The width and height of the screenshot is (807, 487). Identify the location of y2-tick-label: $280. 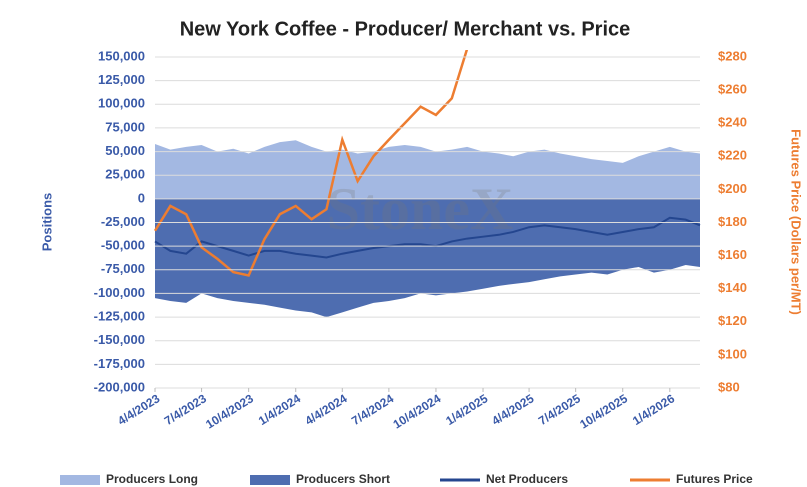
(732, 55).